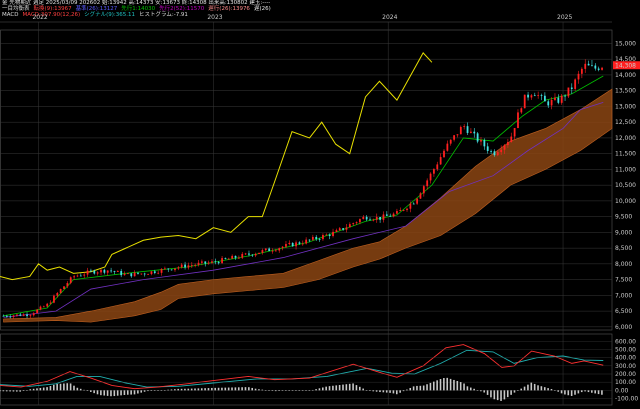 Image resolution: width=640 pixels, height=409 pixels. I want to click on x-tick-label: 2024, so click(389, 17).